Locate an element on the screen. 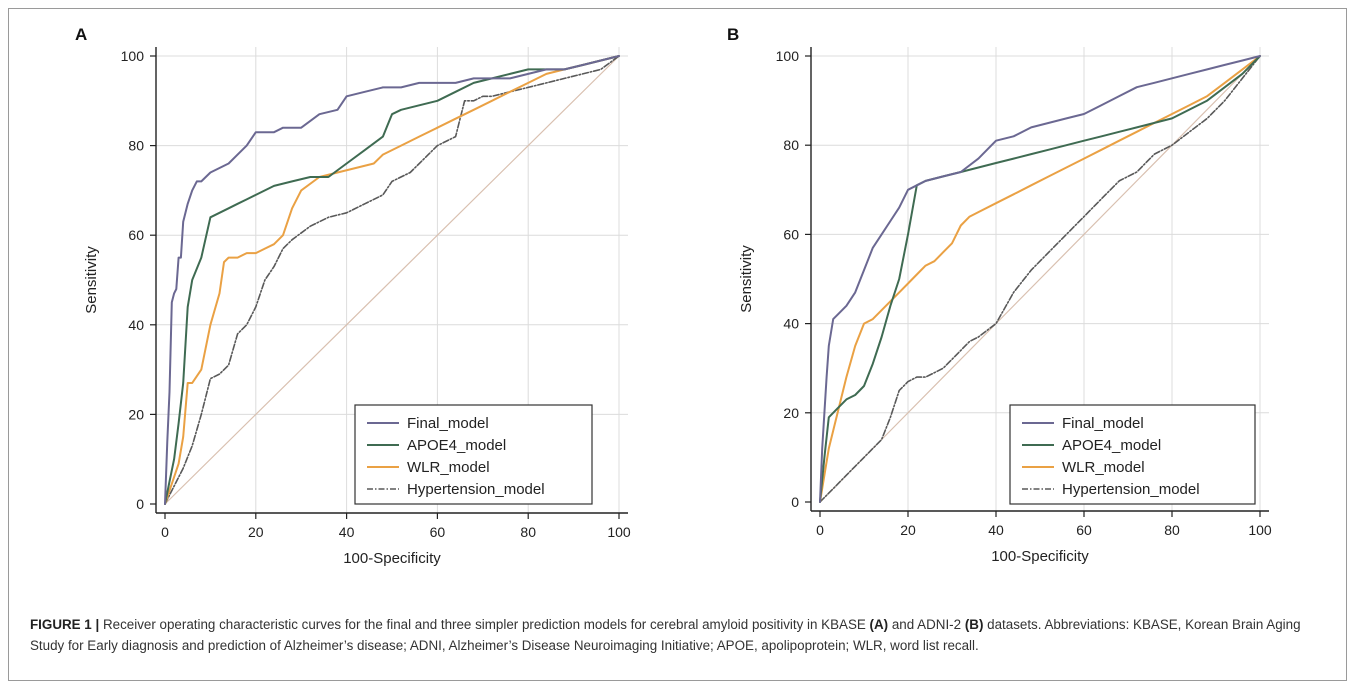 This screenshot has height=689, width=1357. caption-lead: FIGURE 1 | is located at coordinates (65, 624).